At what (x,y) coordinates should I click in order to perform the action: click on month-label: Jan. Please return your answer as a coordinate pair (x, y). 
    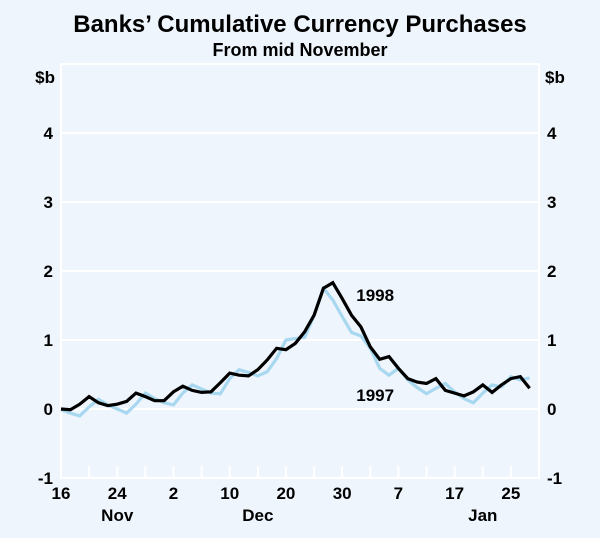
    Looking at the image, I should click on (482, 515).